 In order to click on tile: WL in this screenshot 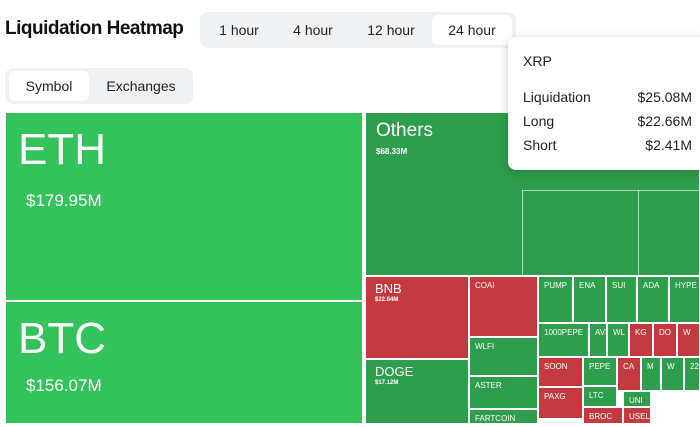, I will do `click(618, 340)`.